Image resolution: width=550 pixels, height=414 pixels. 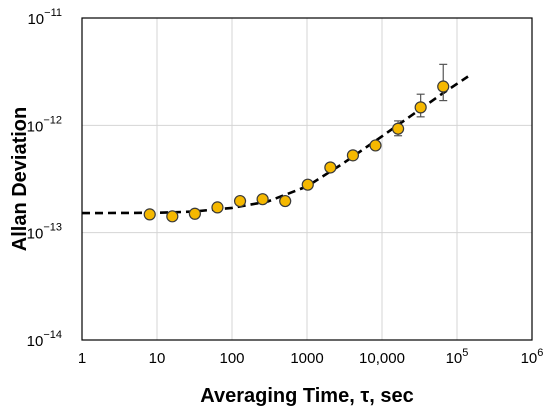 What do you see at coordinates (382, 358) in the screenshot?
I see `x-tick-label: 10,000` at bounding box center [382, 358].